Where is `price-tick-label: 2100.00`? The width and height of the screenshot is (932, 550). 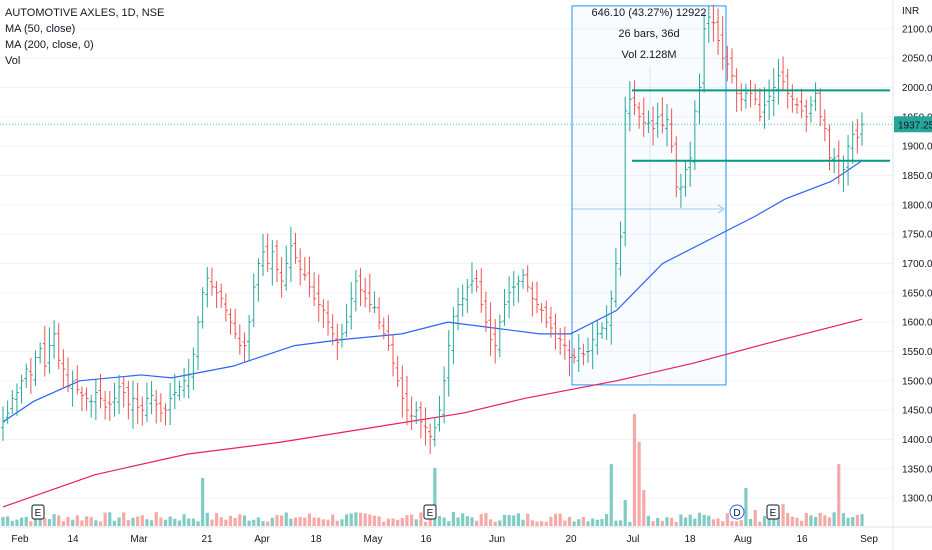
price-tick-label: 2100.00 is located at coordinates (917, 29).